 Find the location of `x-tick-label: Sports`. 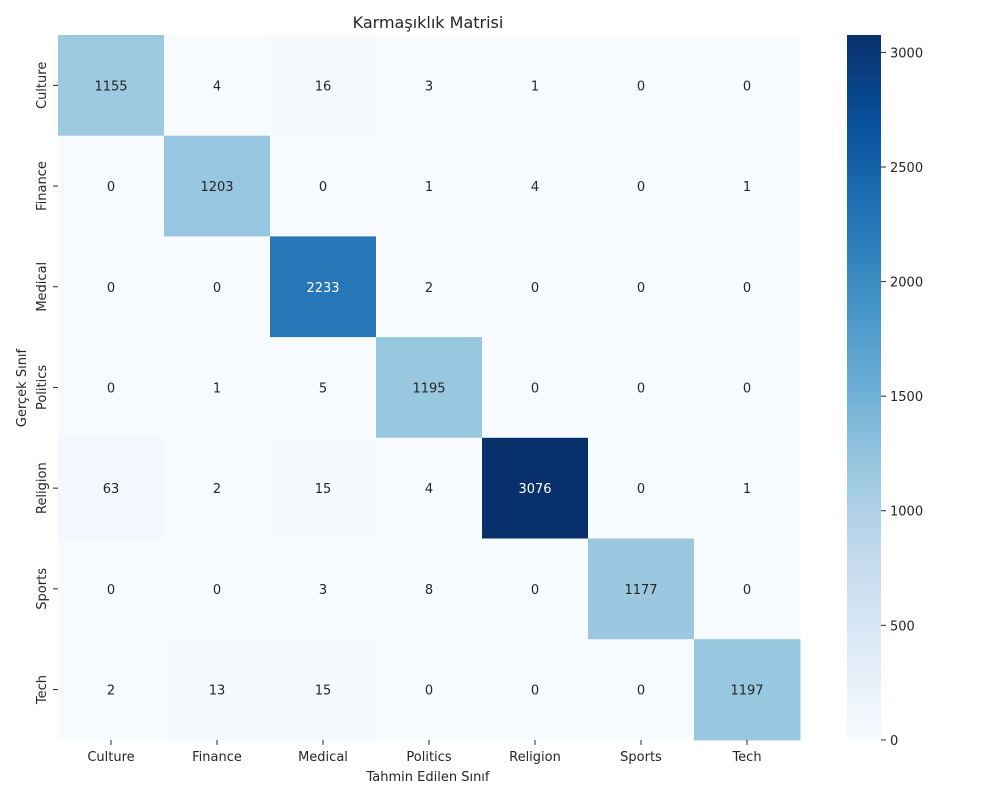

x-tick-label: Sports is located at coordinates (641, 757).